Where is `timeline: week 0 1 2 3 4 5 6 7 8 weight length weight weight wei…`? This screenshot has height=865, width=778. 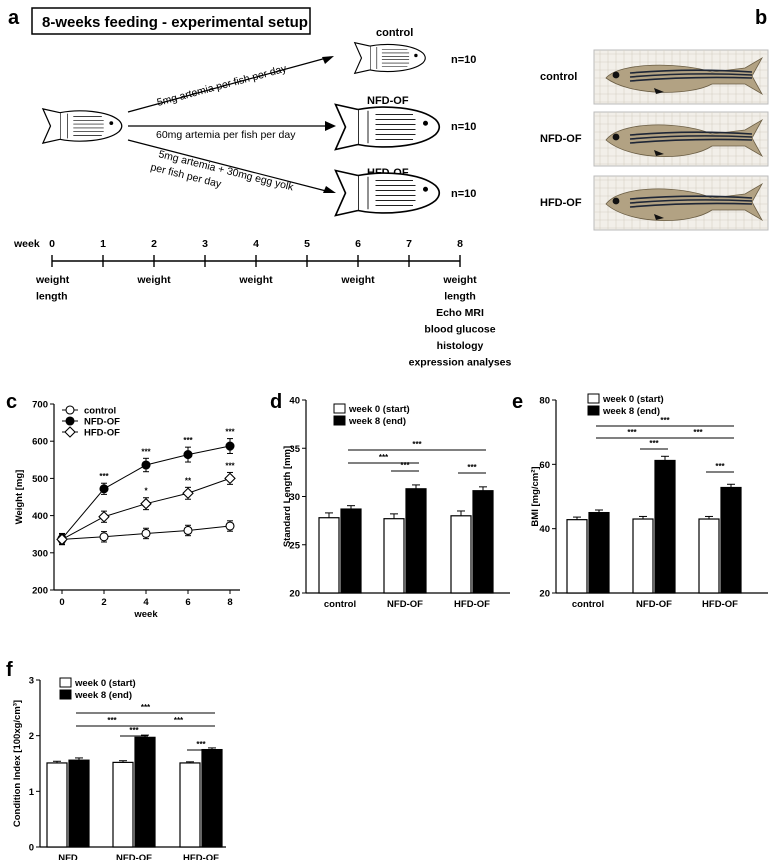 timeline: week 0 1 2 3 4 5 6 7 8 weight length weight weight wei… is located at coordinates (262, 303).